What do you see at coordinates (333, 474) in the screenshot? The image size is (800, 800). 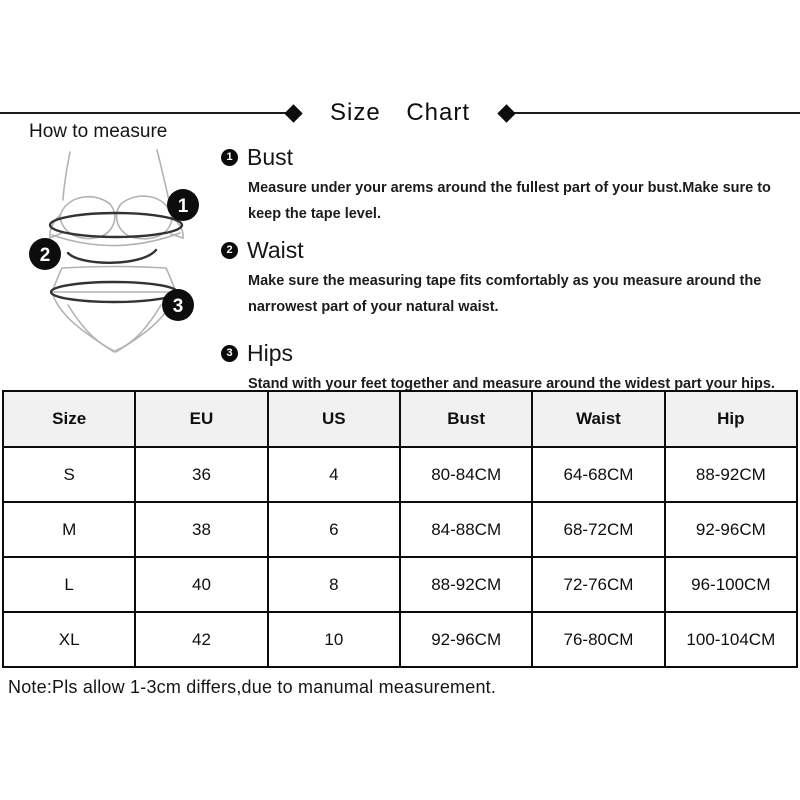 I see `table-cell: 4` at bounding box center [333, 474].